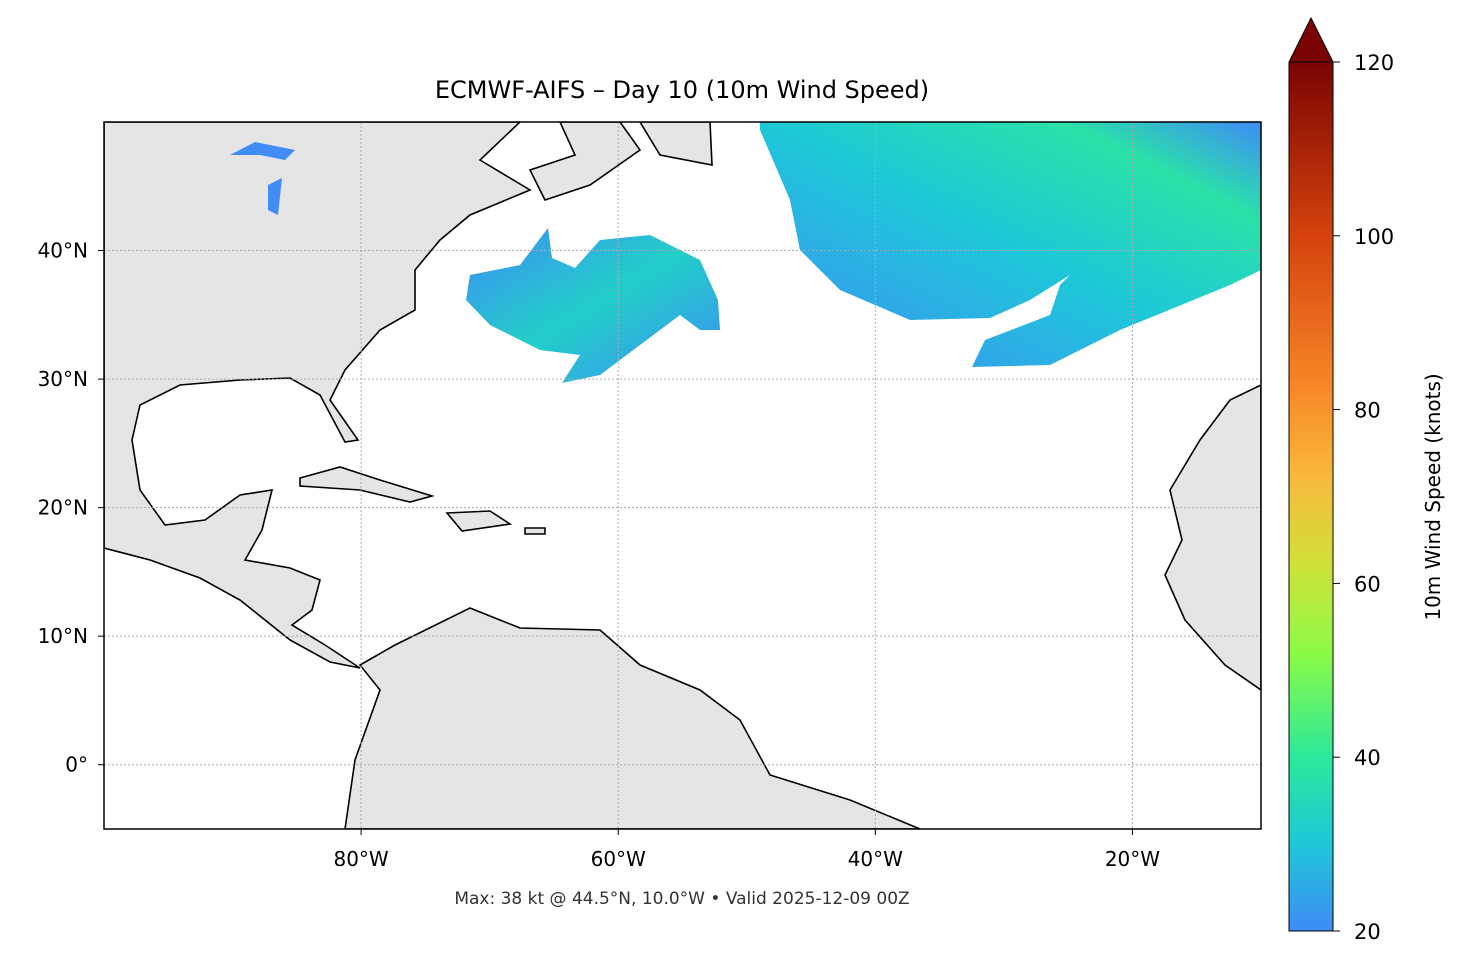 The height and width of the screenshot is (969, 1466). Describe the element at coordinates (1367, 584) in the screenshot. I see `colorbar-tick-label: 60` at that location.